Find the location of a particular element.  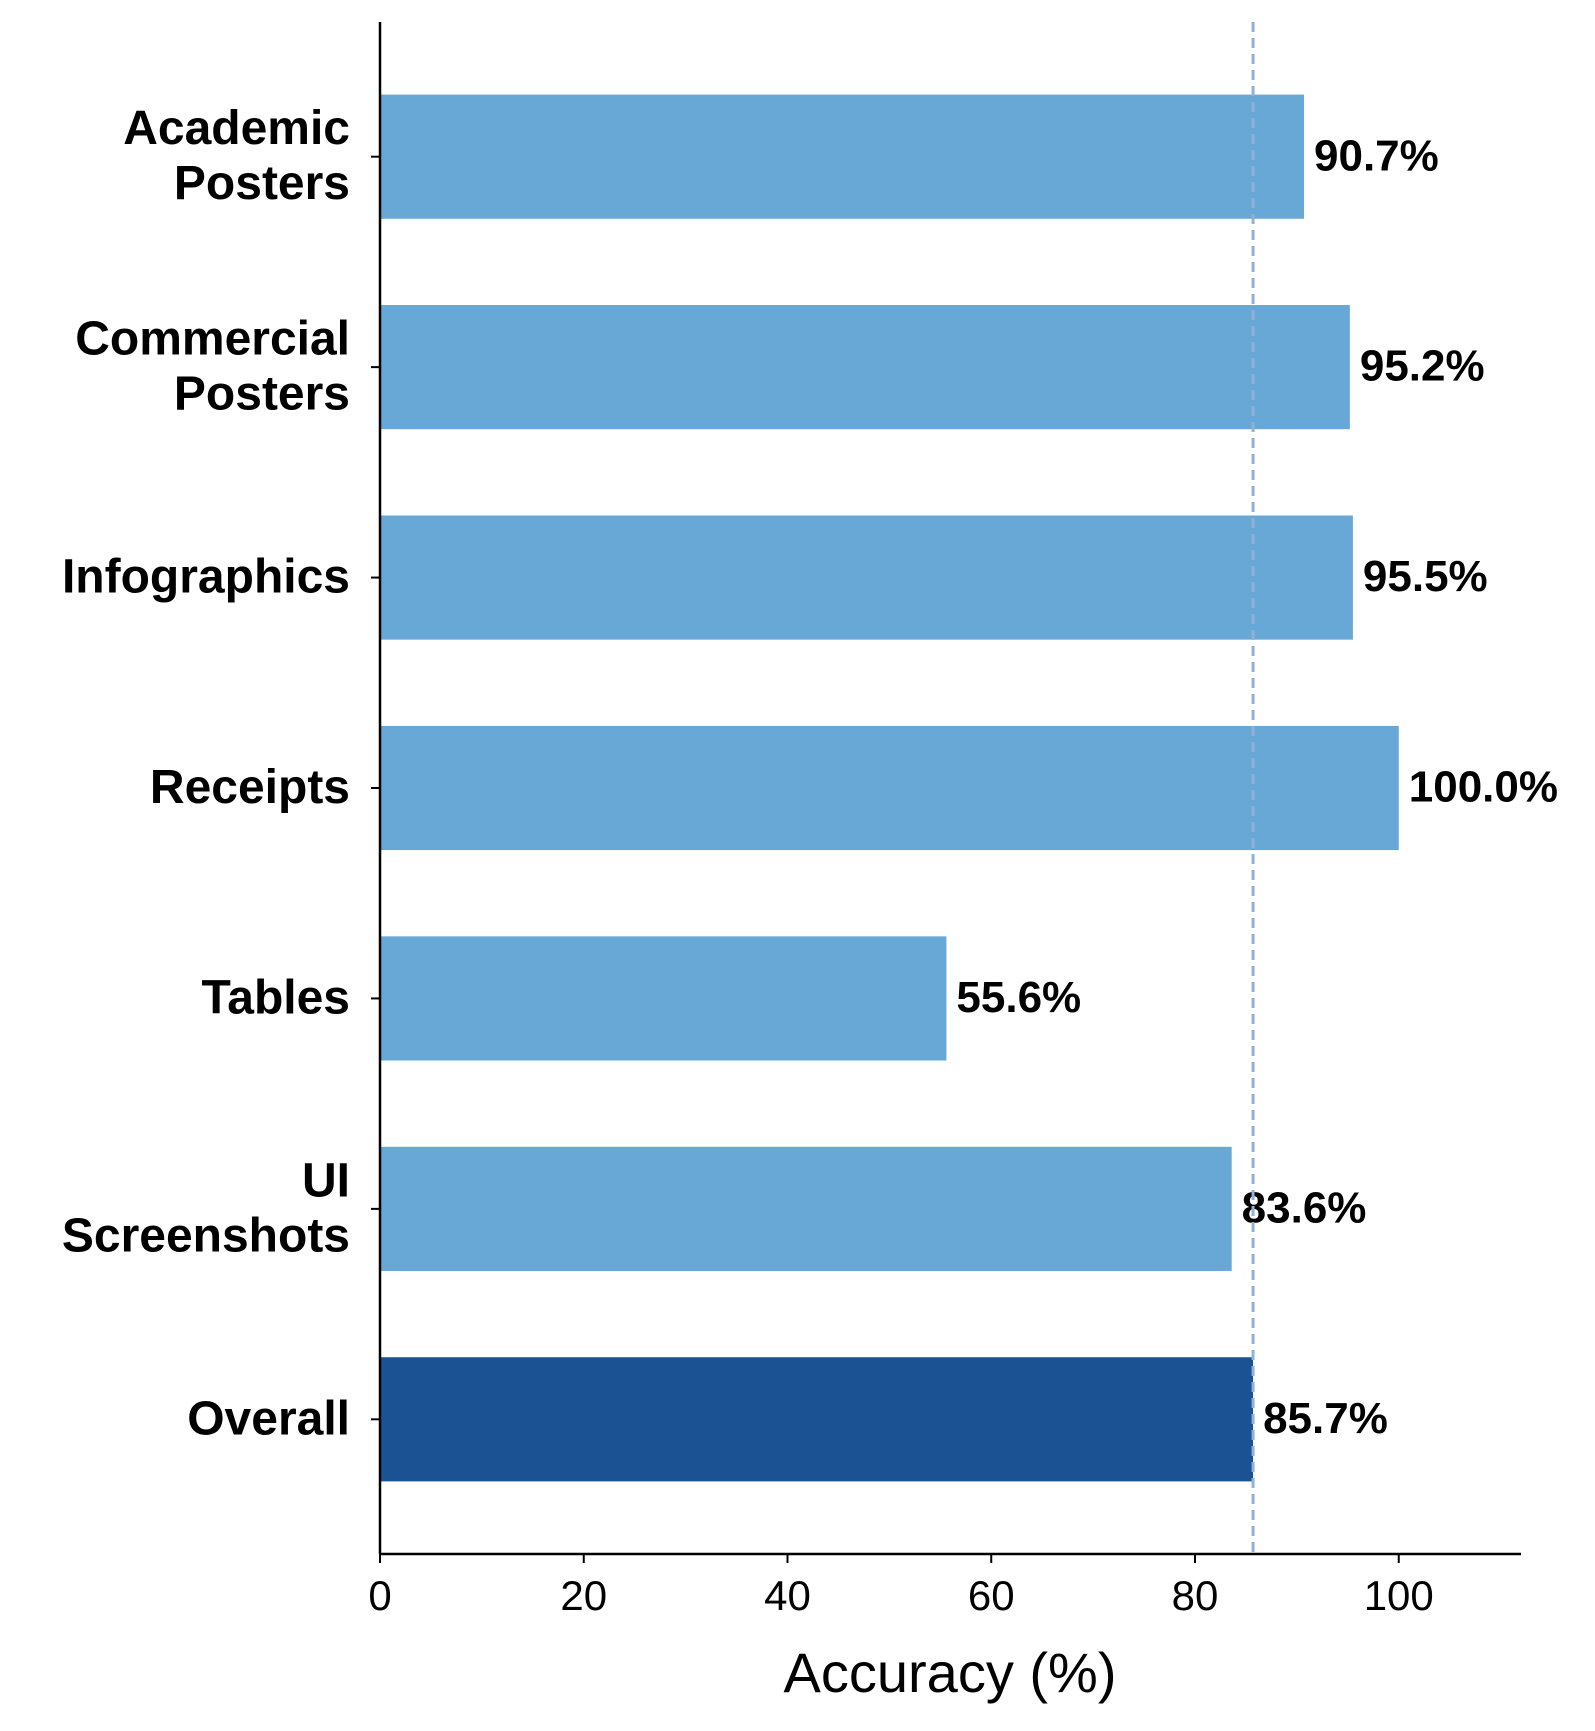

x-tick-label: 80 is located at coordinates (1195, 1595).